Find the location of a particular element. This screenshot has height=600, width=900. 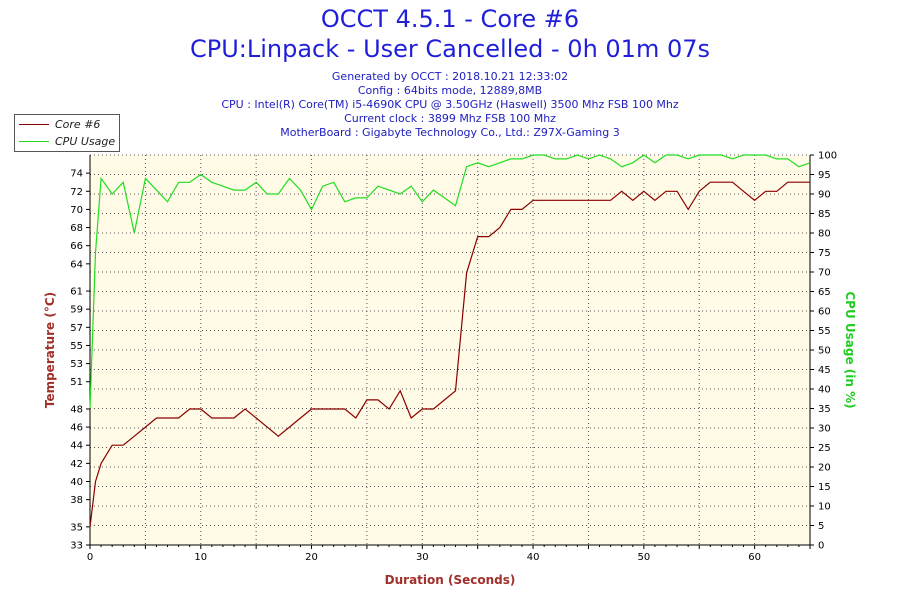

x-tick-label: 30 is located at coordinates (422, 557).